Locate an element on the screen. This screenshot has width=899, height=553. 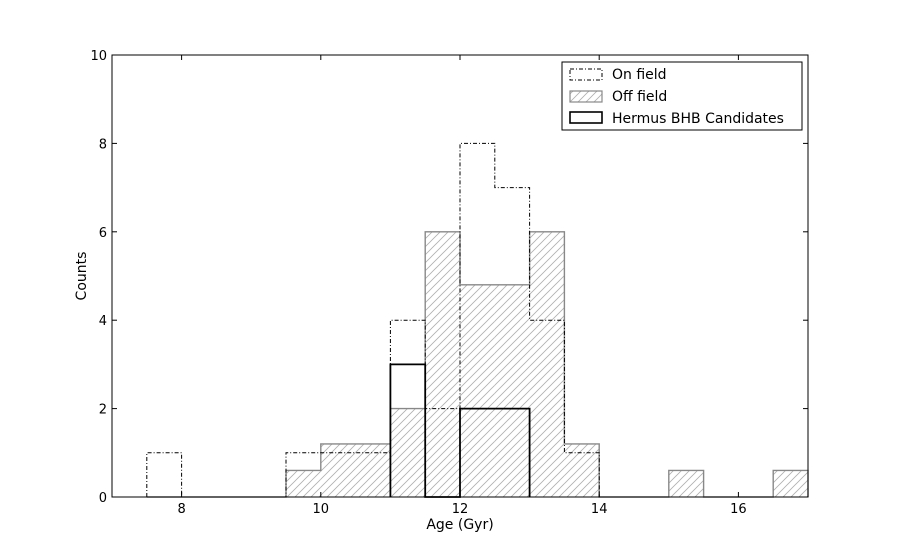
x-tick-label: 16 is located at coordinates (738, 509).